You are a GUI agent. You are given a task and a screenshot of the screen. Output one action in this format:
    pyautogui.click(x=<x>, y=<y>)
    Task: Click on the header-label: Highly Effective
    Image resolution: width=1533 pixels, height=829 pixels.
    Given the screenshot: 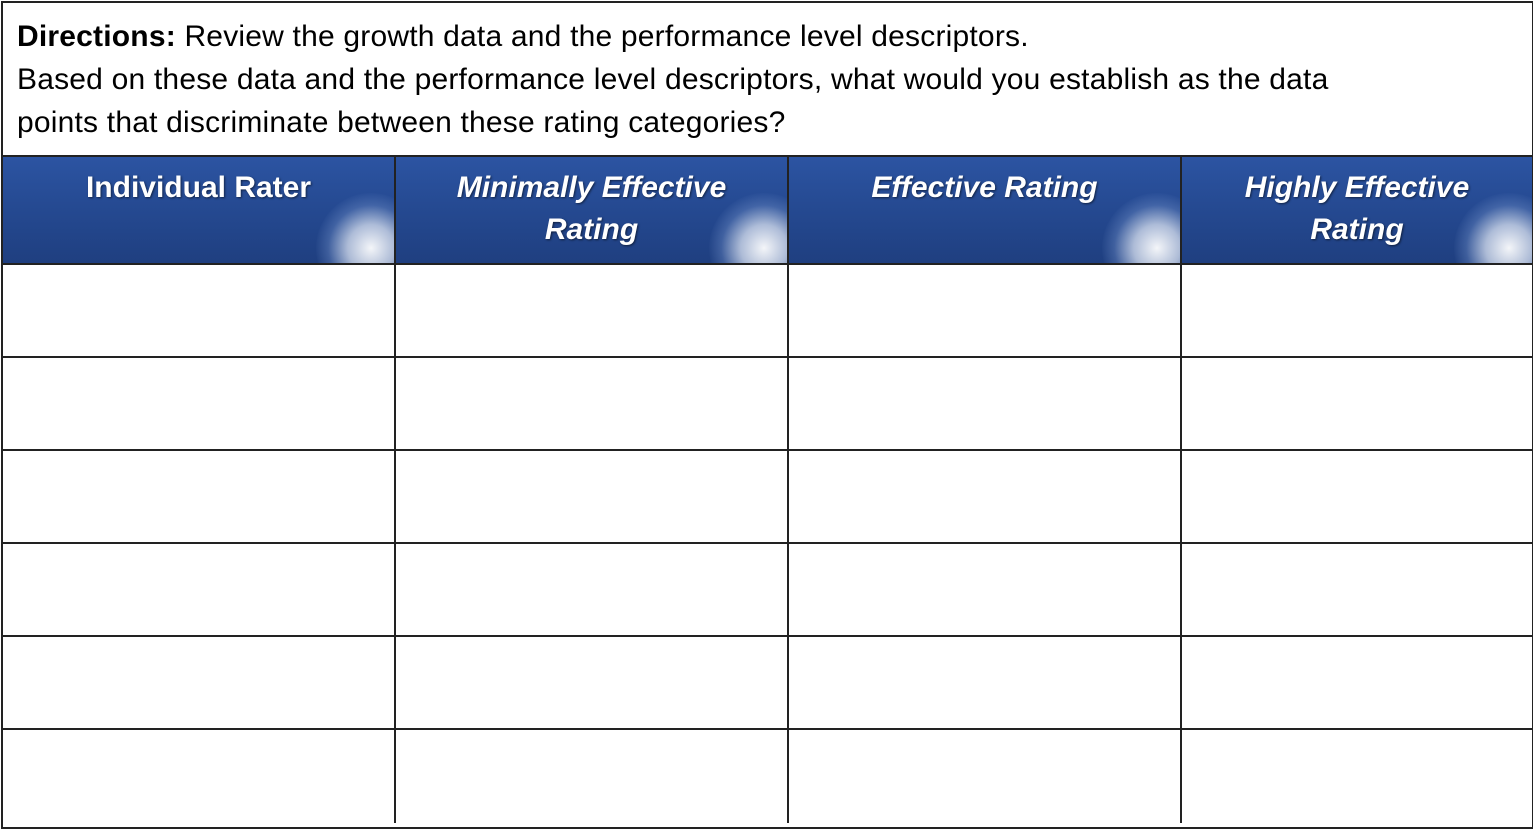 What is the action you would take?
    pyautogui.click(x=1357, y=187)
    